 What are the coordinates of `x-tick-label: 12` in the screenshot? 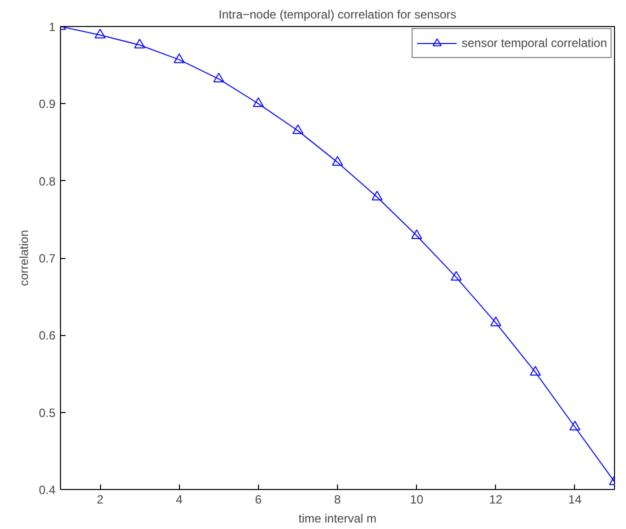 It's located at (496, 499).